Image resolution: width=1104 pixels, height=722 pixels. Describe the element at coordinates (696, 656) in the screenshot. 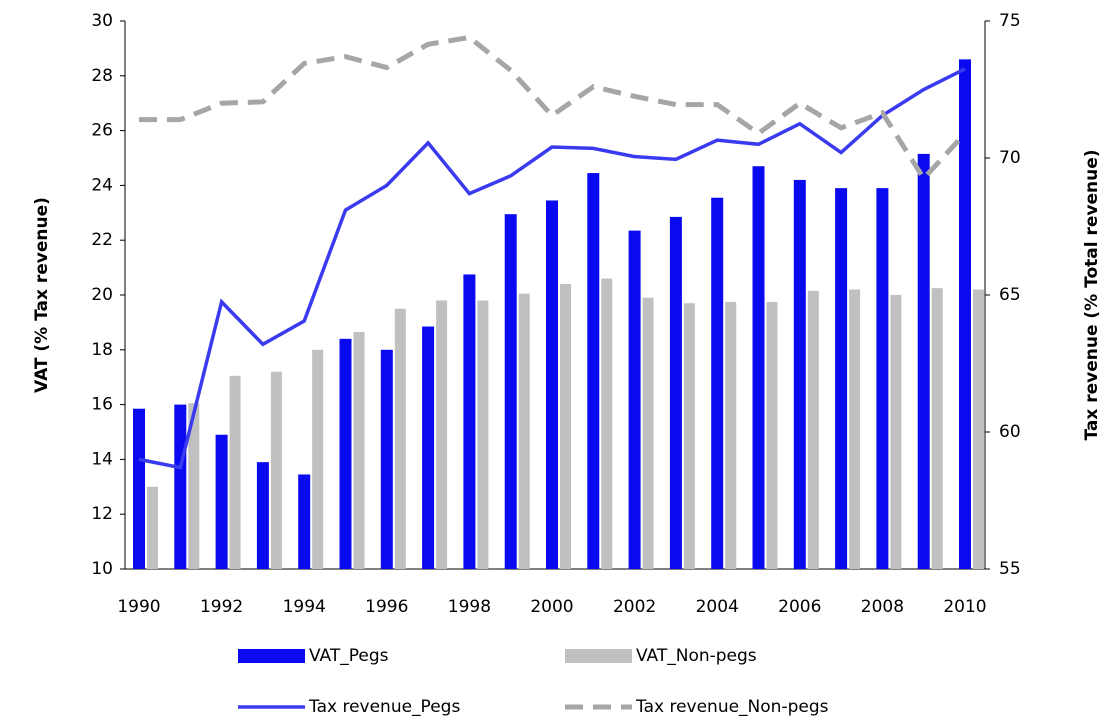

I see `legend-label: VAT_Non-pegs` at that location.